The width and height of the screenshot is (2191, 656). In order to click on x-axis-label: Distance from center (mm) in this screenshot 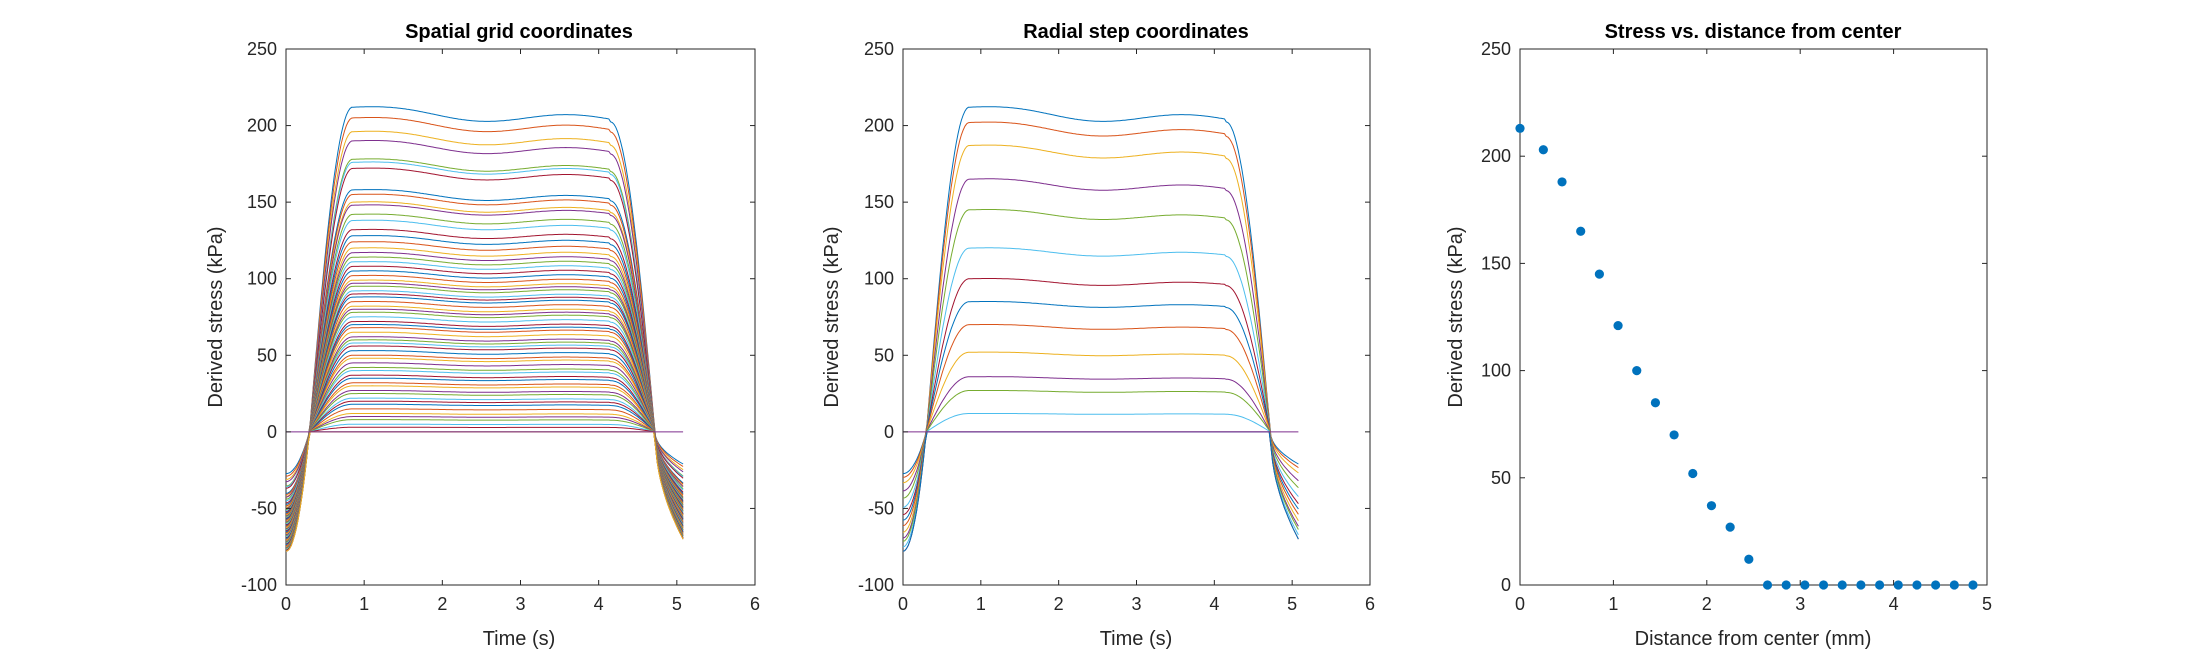, I will do `click(1753, 639)`.